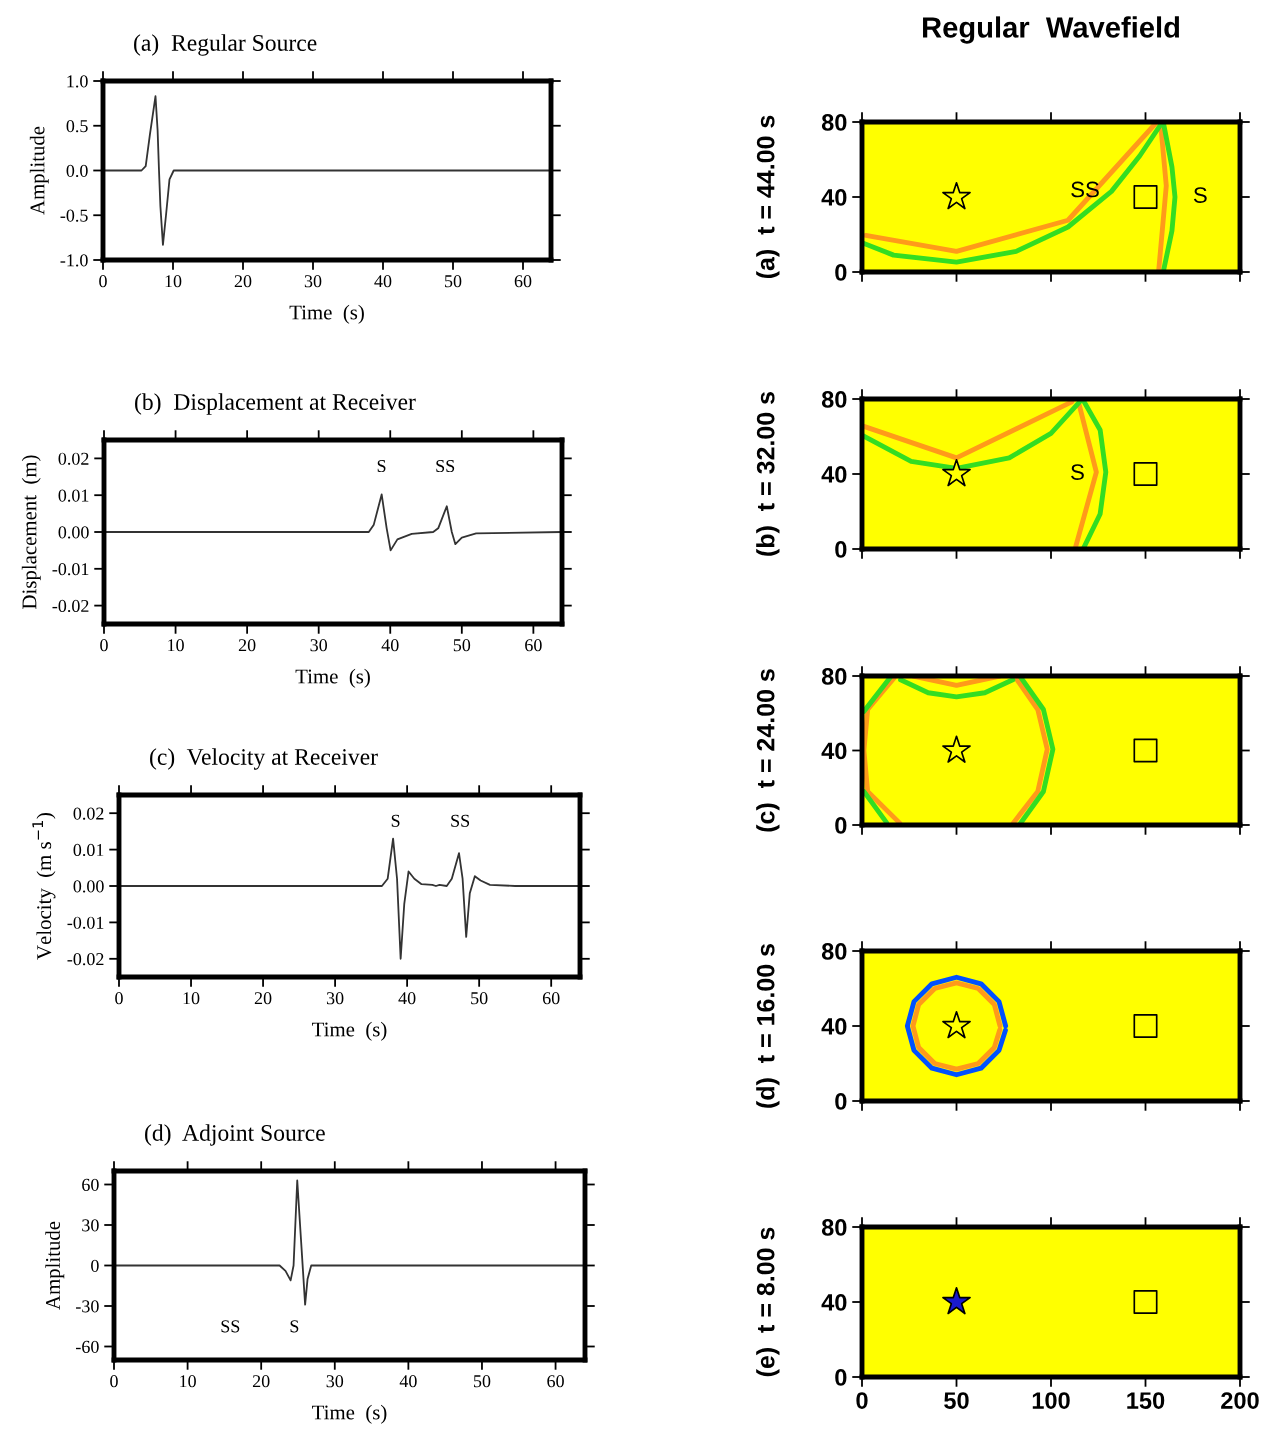 The image size is (1268, 1438). Describe the element at coordinates (768, 197) in the screenshot. I see `y-axis-title: (a) t = 44.00 s` at that location.